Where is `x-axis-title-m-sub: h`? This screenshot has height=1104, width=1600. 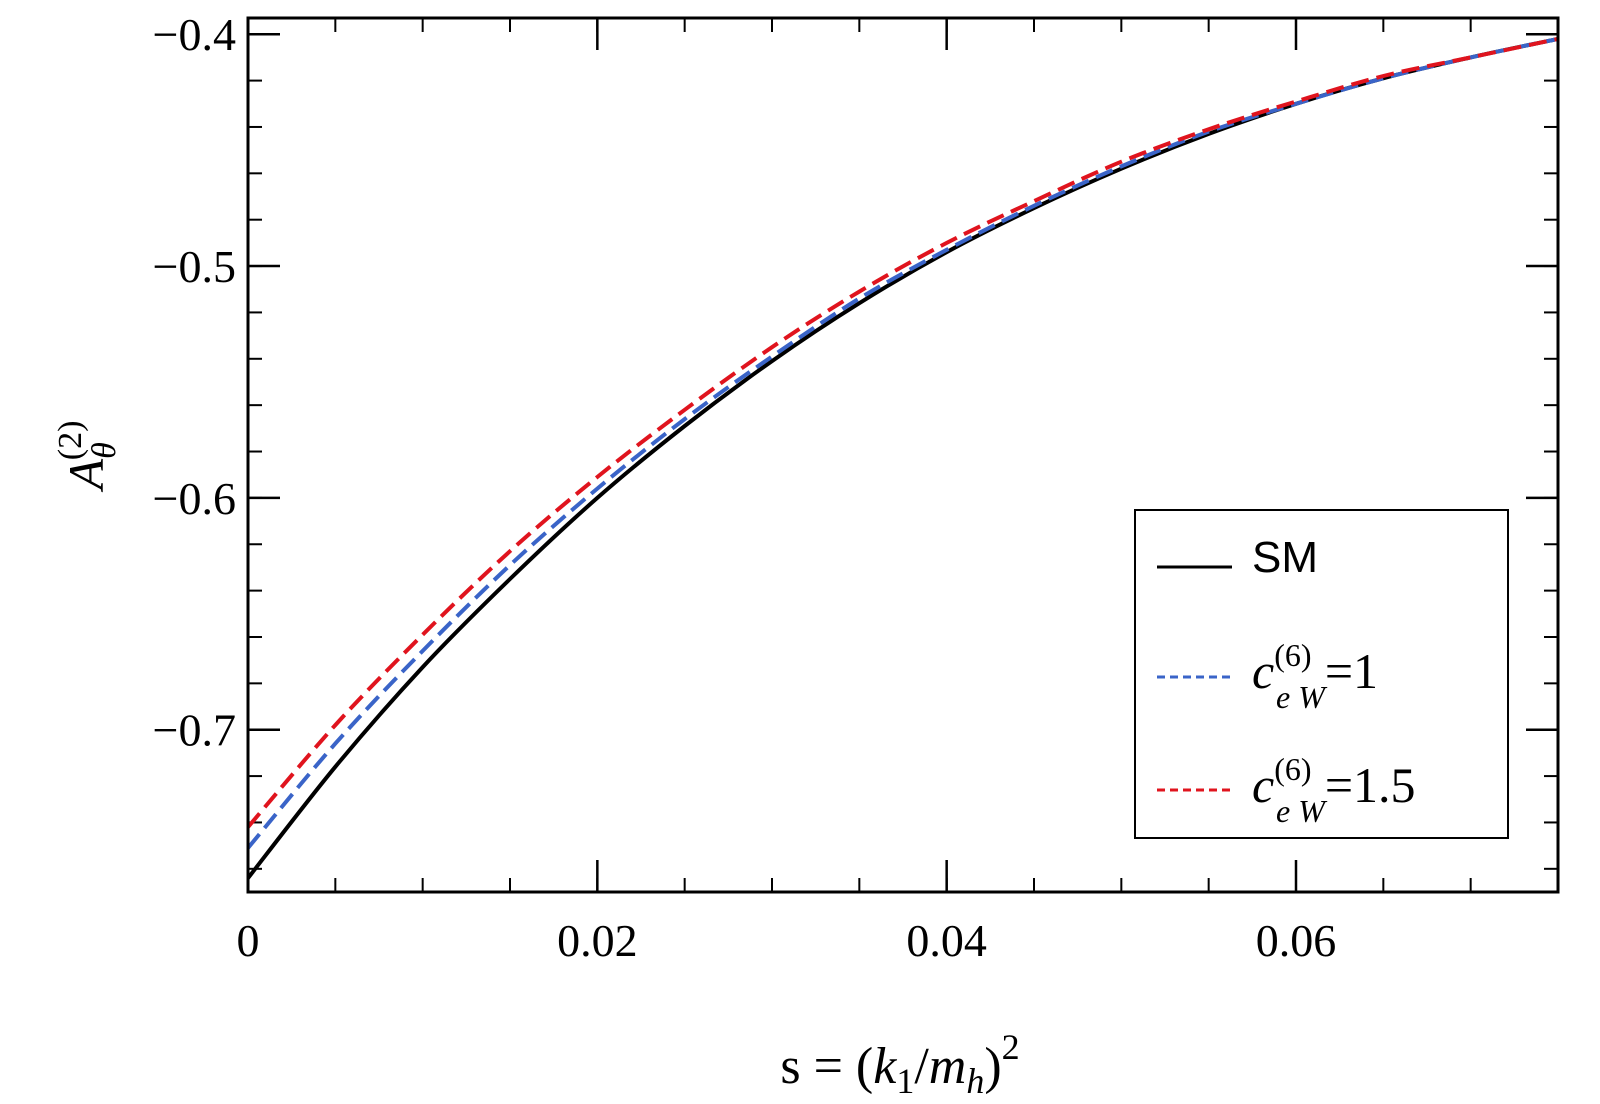 x-axis-title-m-sub: h is located at coordinates (975, 1081).